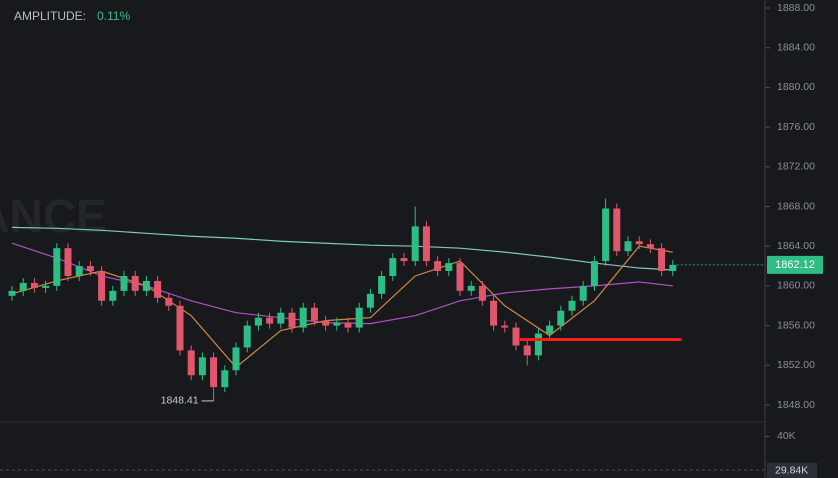 The width and height of the screenshot is (838, 478). What do you see at coordinates (796, 405) in the screenshot?
I see `y-tick-label: 1848.00` at bounding box center [796, 405].